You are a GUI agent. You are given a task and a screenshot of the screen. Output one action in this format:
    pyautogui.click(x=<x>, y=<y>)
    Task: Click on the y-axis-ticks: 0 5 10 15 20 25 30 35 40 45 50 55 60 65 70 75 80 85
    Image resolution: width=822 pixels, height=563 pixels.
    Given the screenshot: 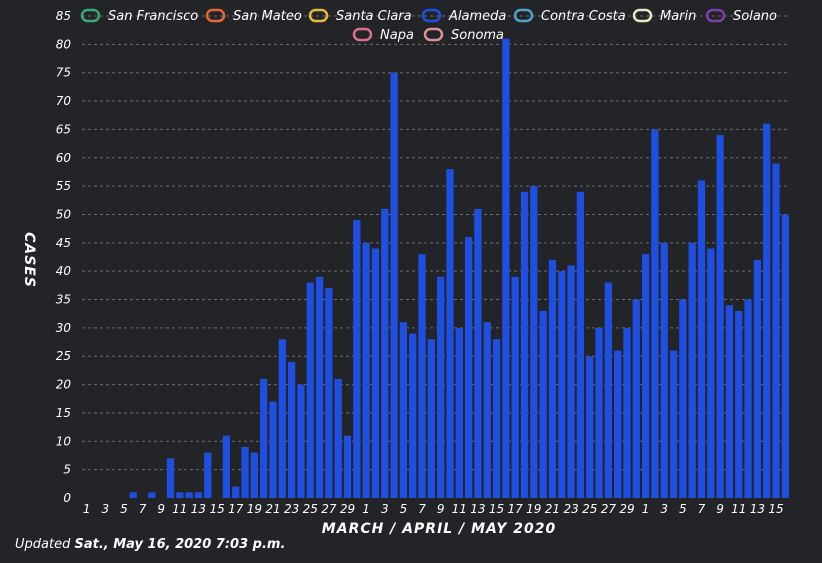 What is the action you would take?
    pyautogui.click(x=64, y=257)
    